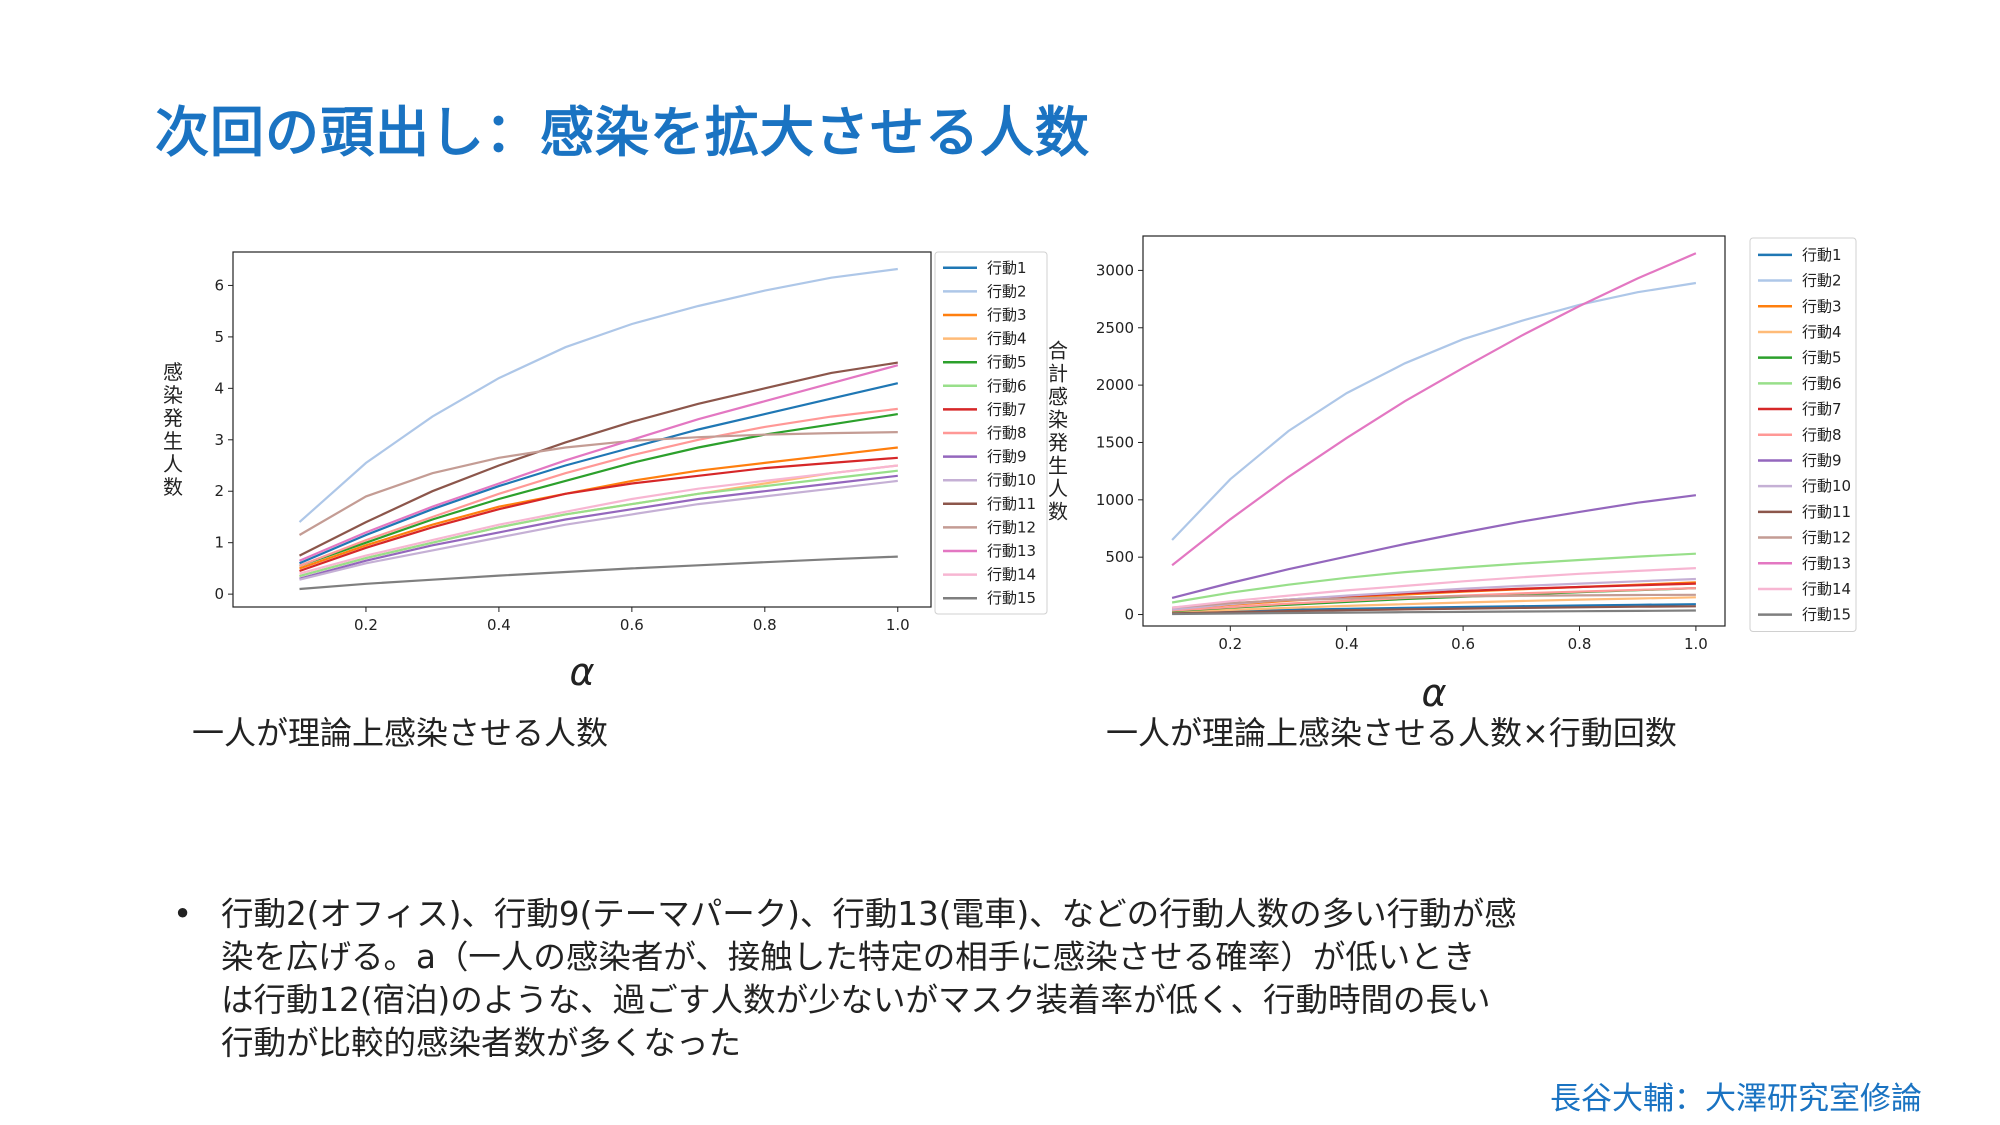 Image resolution: width=2000 pixels, height=1125 pixels. Describe the element at coordinates (219, 594) in the screenshot. I see `y-tick-label: 0` at that location.